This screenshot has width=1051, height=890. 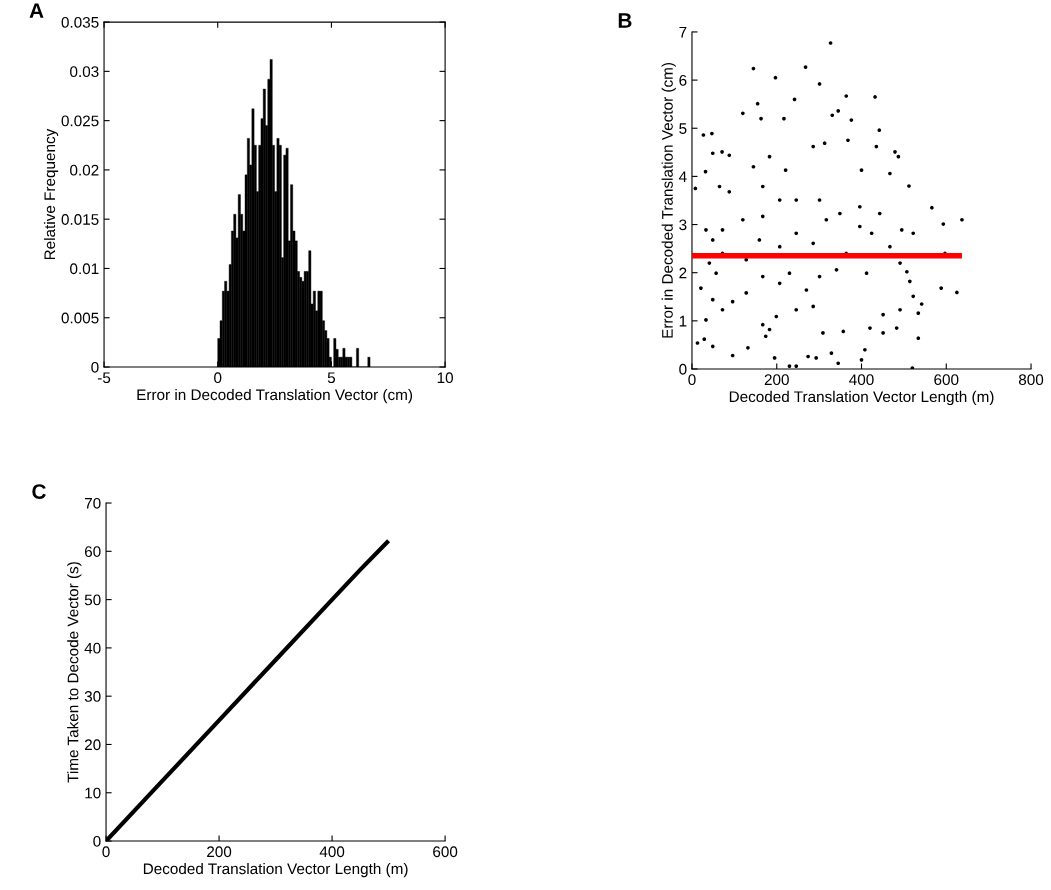 I want to click on y-tick-label: 2, so click(x=683, y=273).